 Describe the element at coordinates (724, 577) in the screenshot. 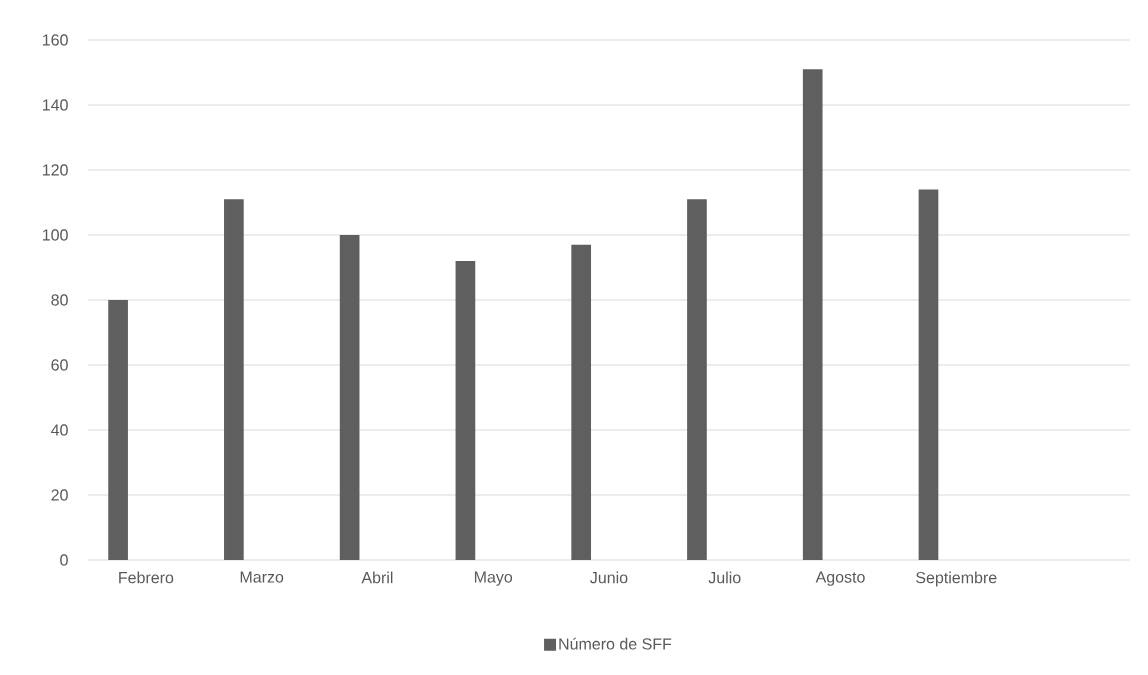

I see `x-tick-label: Julio` at that location.